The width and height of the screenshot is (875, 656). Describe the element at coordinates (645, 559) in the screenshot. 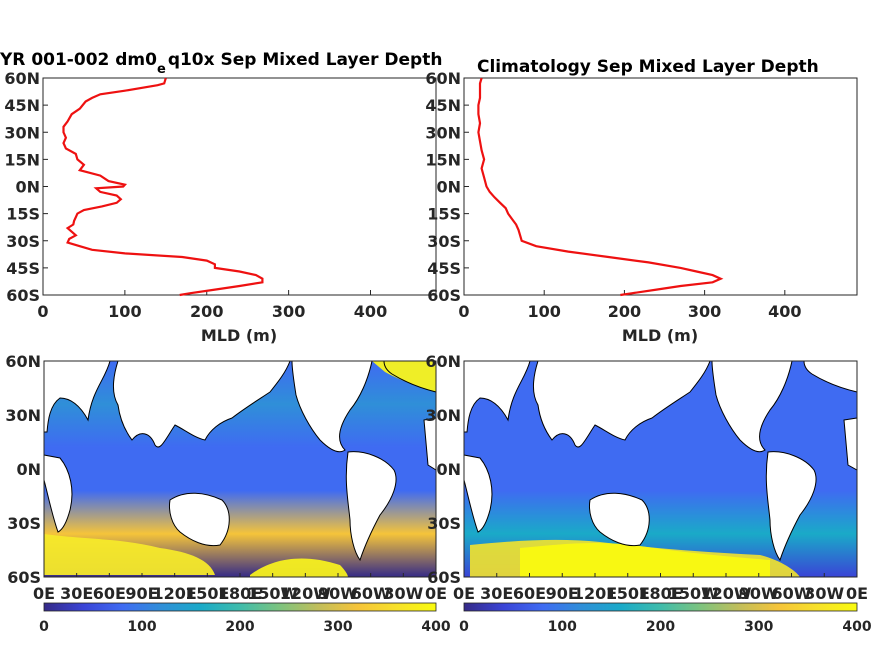

I see `map-2-southern-ocean-core` at that location.